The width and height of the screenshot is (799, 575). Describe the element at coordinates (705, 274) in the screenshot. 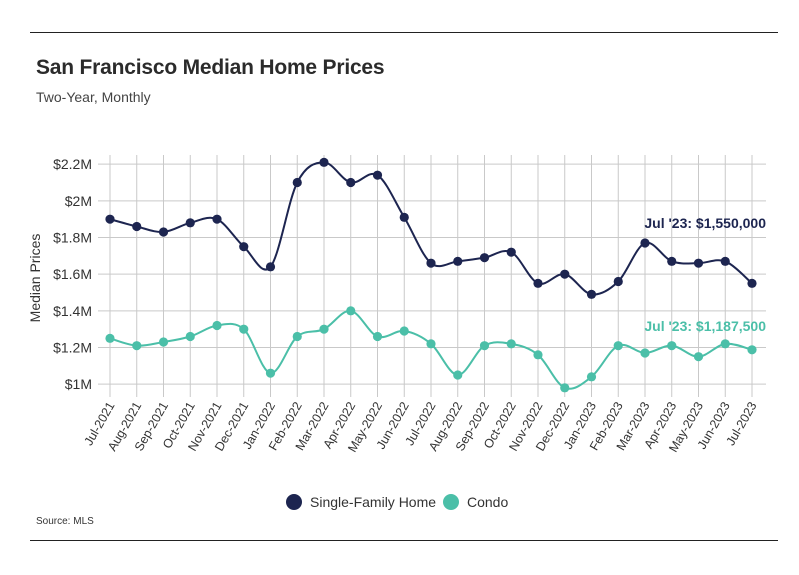

I see `chart-annotations: Jul '23: $1,550,000 Jul '23: $1,187,500` at that location.